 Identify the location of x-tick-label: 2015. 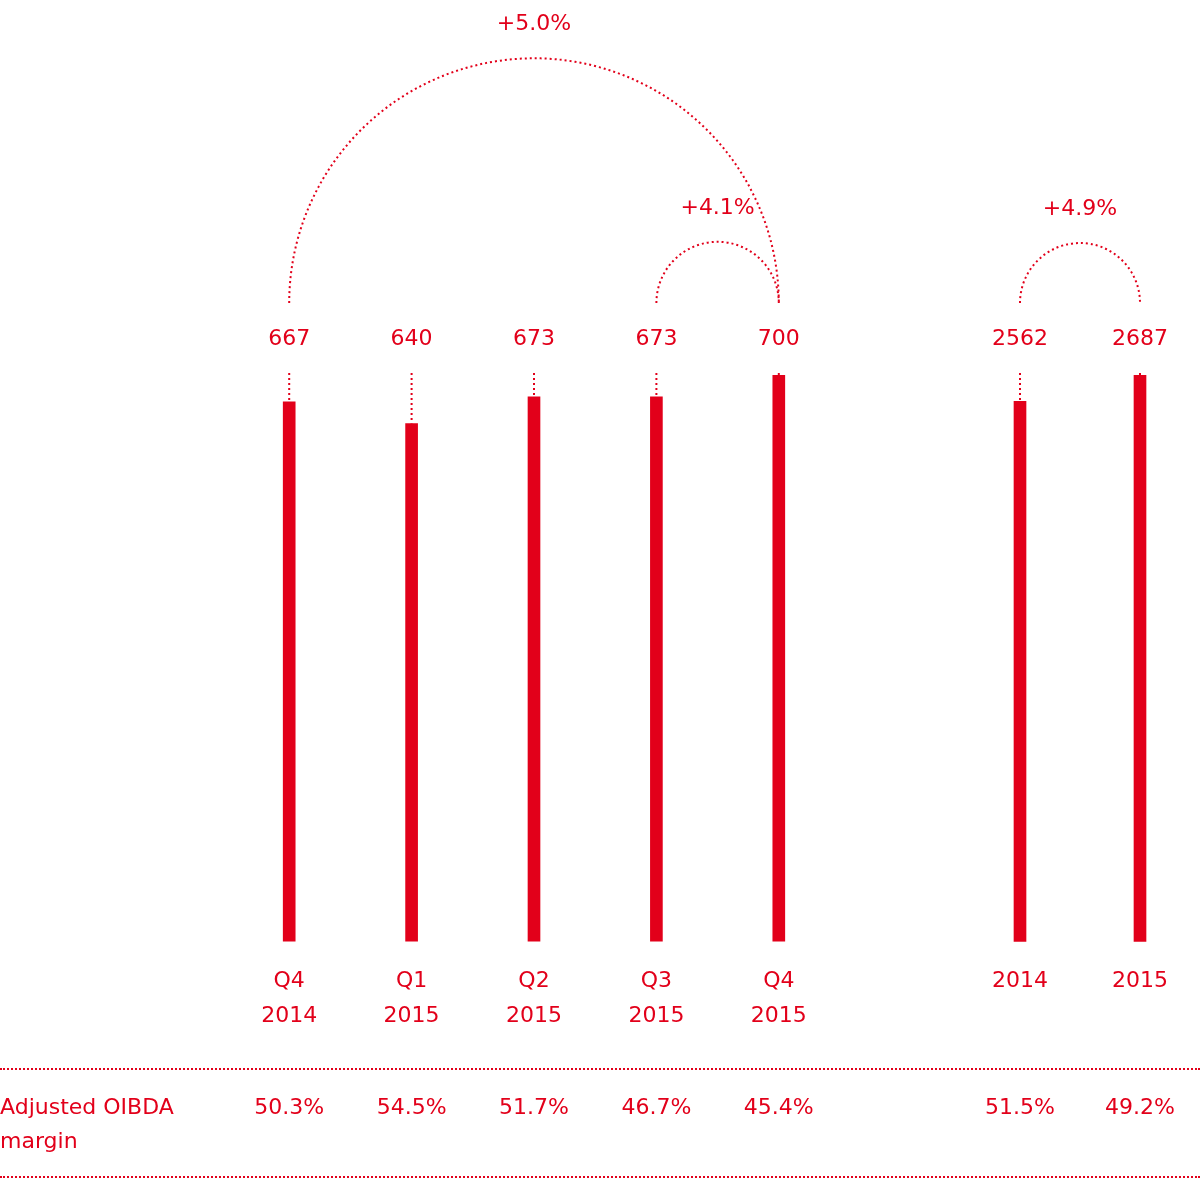
(1140, 980).